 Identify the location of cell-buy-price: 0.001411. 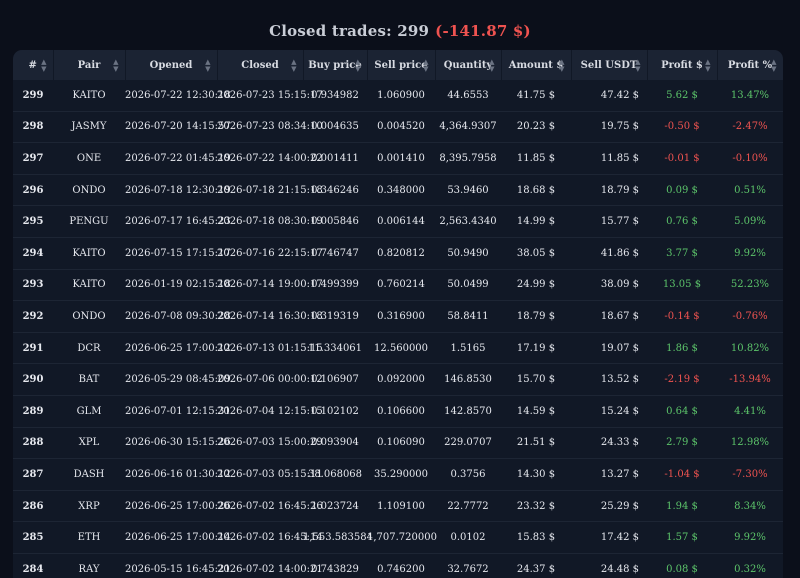
(335, 158).